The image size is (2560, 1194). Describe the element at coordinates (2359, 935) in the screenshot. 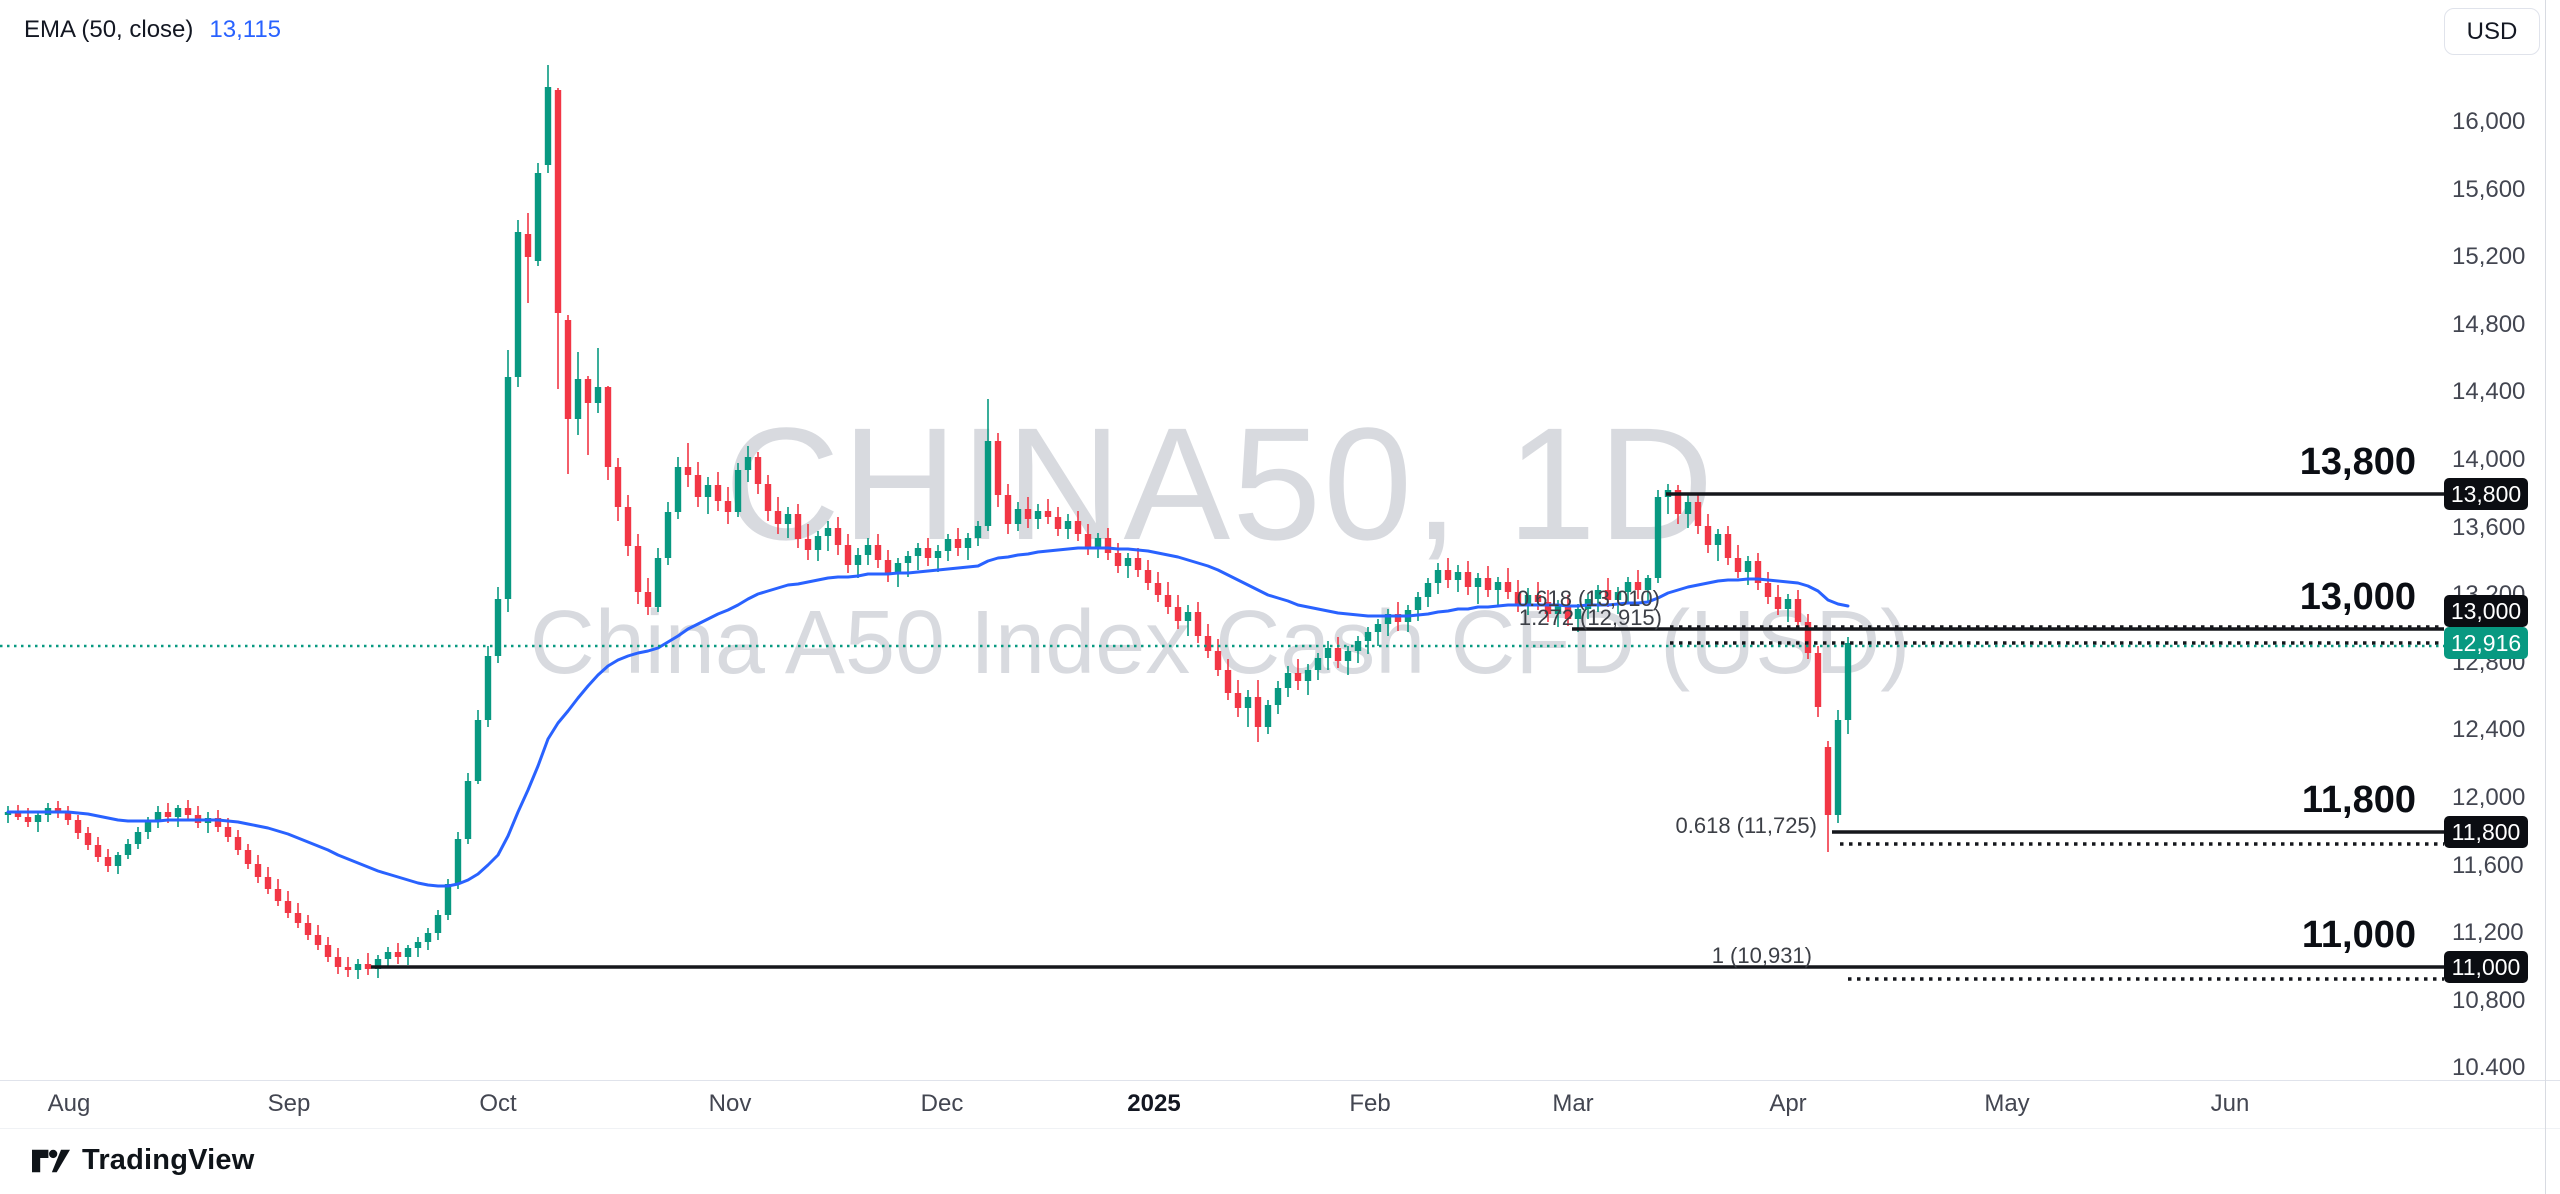

I see `level-label: 11,000` at that location.